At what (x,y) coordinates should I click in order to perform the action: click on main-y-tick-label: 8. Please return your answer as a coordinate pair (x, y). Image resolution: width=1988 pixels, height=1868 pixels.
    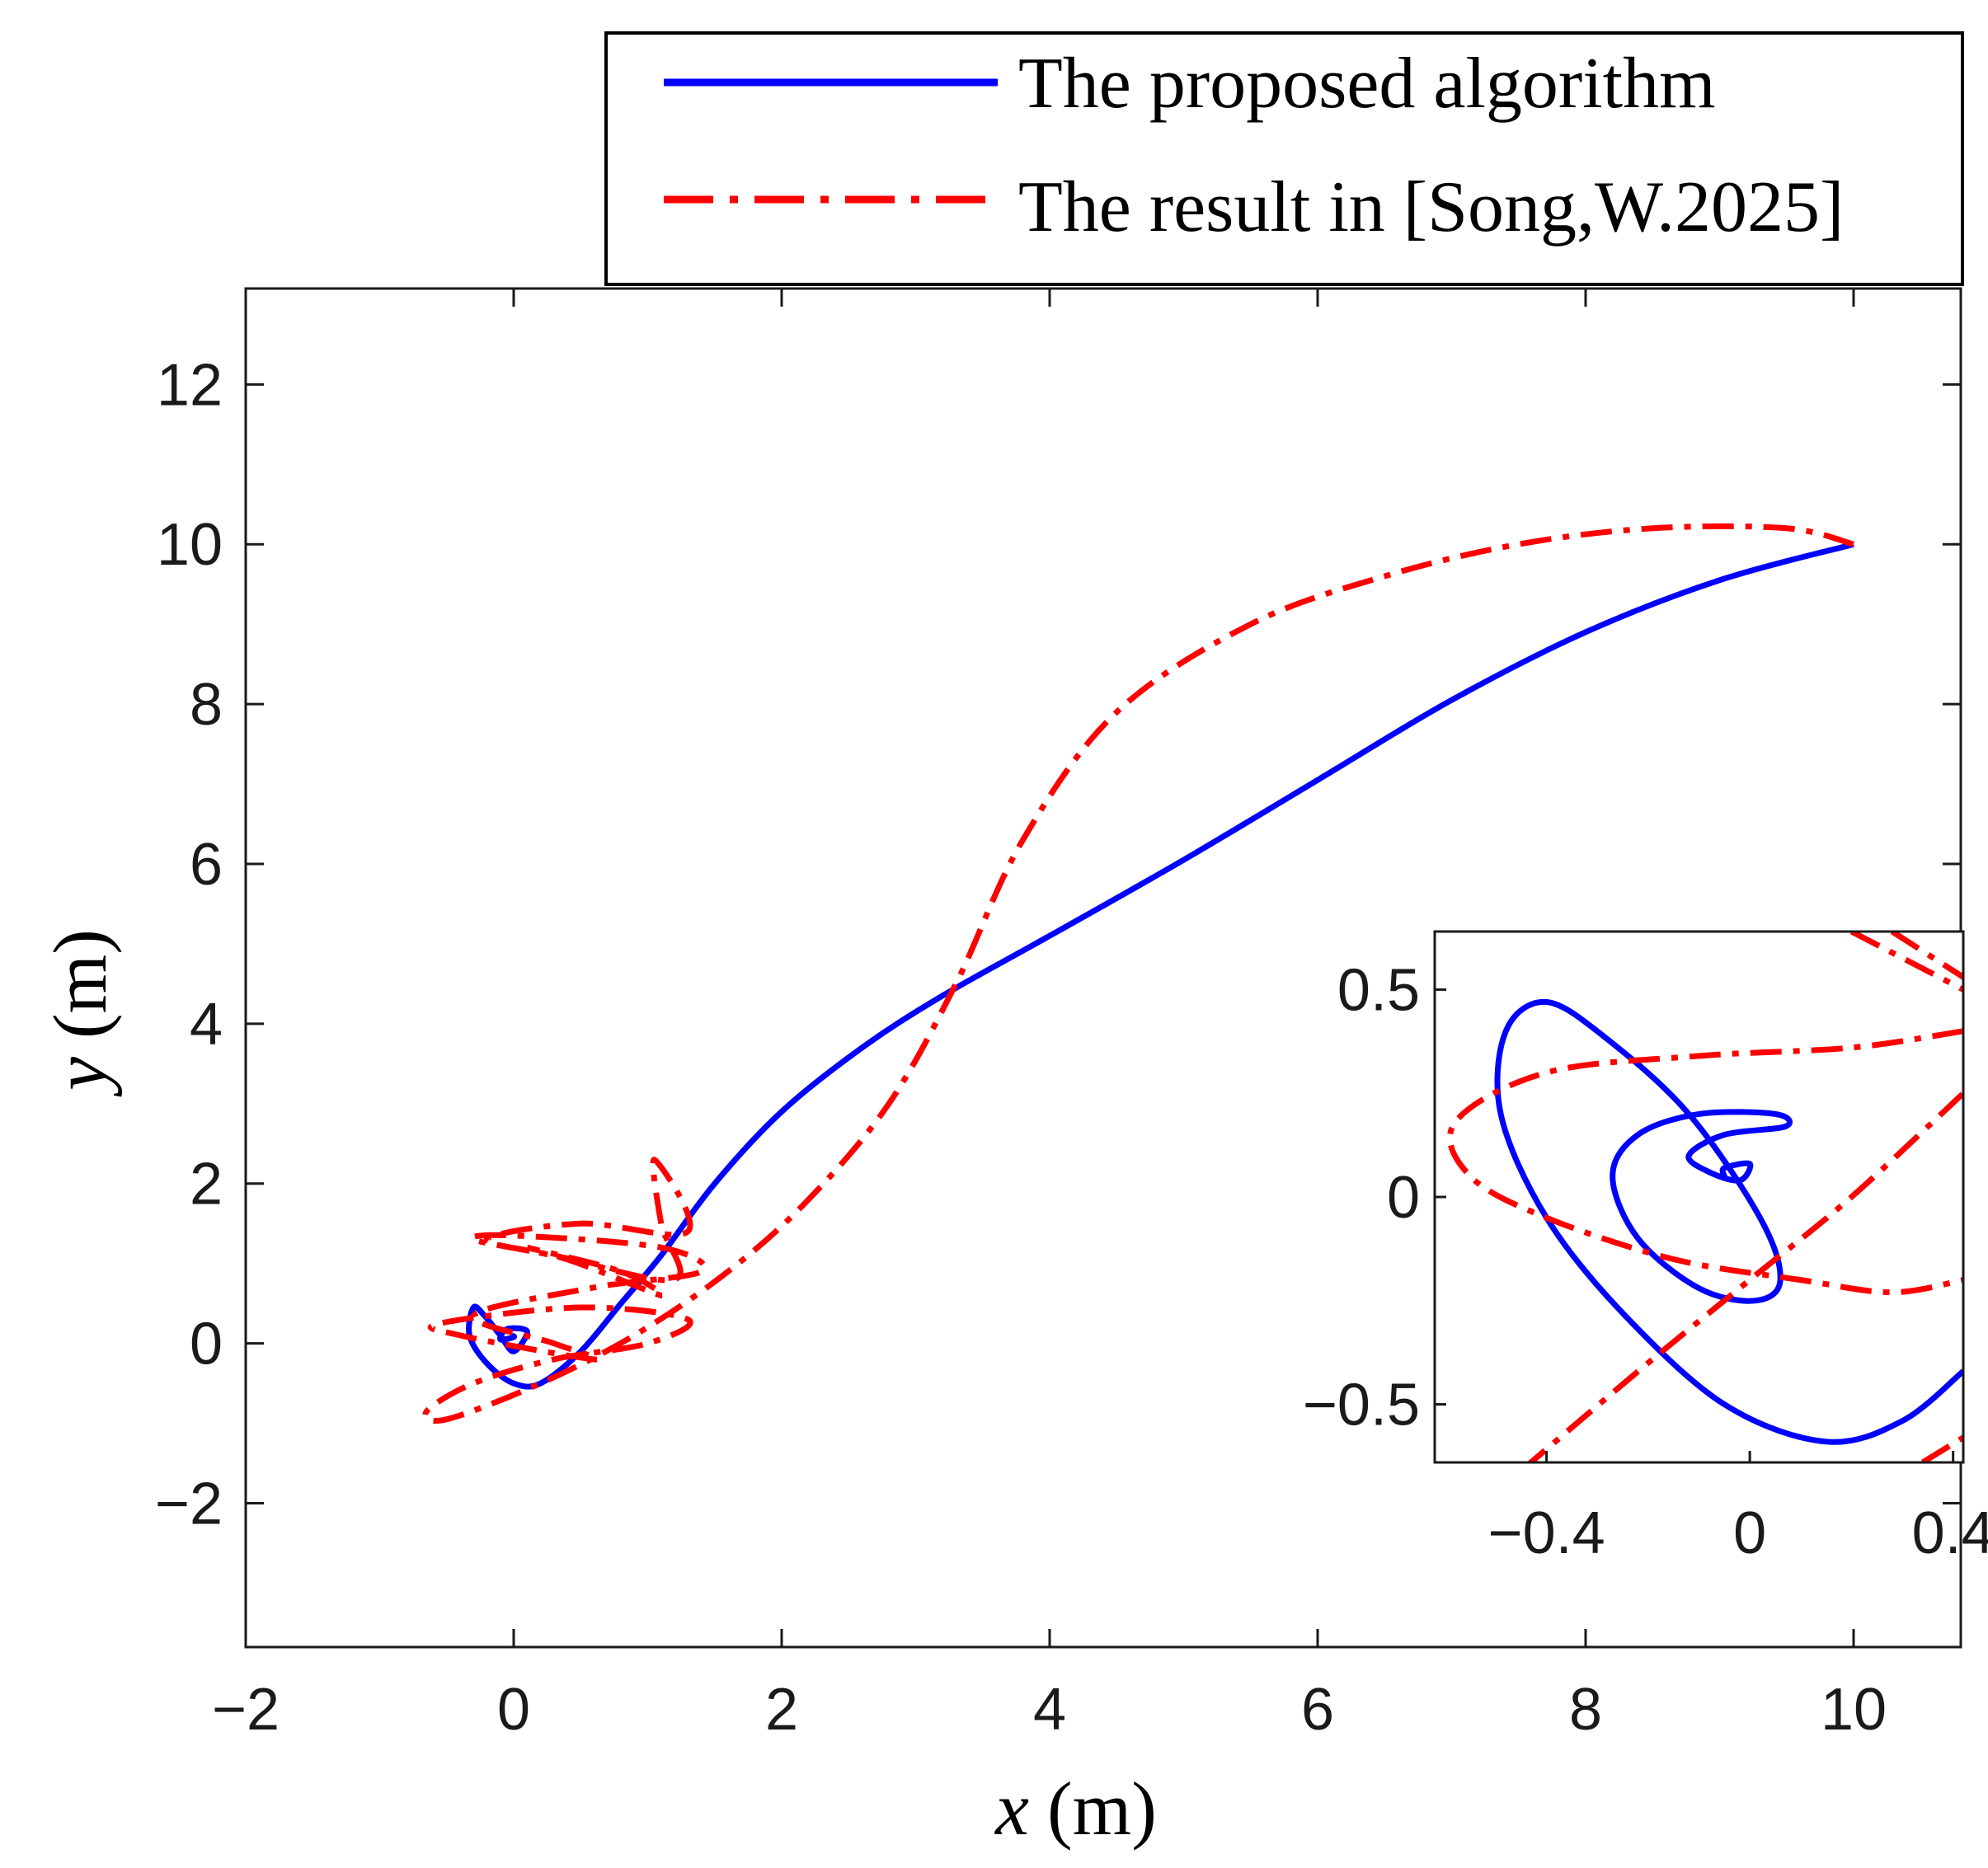
    Looking at the image, I should click on (206, 705).